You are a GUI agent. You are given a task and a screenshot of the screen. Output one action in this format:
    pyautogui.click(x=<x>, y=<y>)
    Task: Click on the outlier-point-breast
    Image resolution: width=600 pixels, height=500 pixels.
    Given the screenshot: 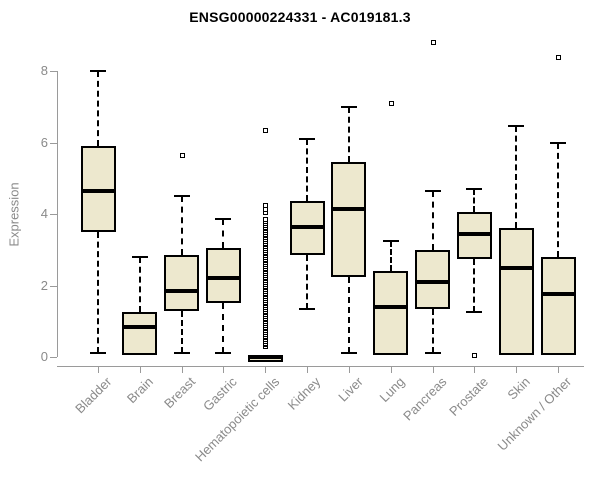 What is the action you would take?
    pyautogui.click(x=182, y=155)
    